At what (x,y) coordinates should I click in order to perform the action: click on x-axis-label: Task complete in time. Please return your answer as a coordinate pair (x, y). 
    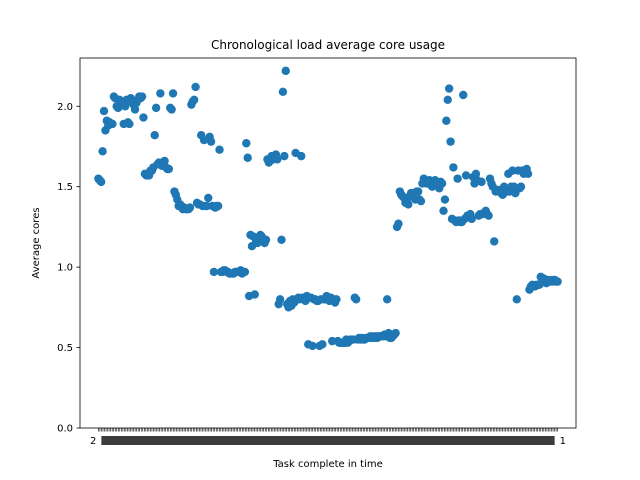
    Looking at the image, I should click on (327, 464).